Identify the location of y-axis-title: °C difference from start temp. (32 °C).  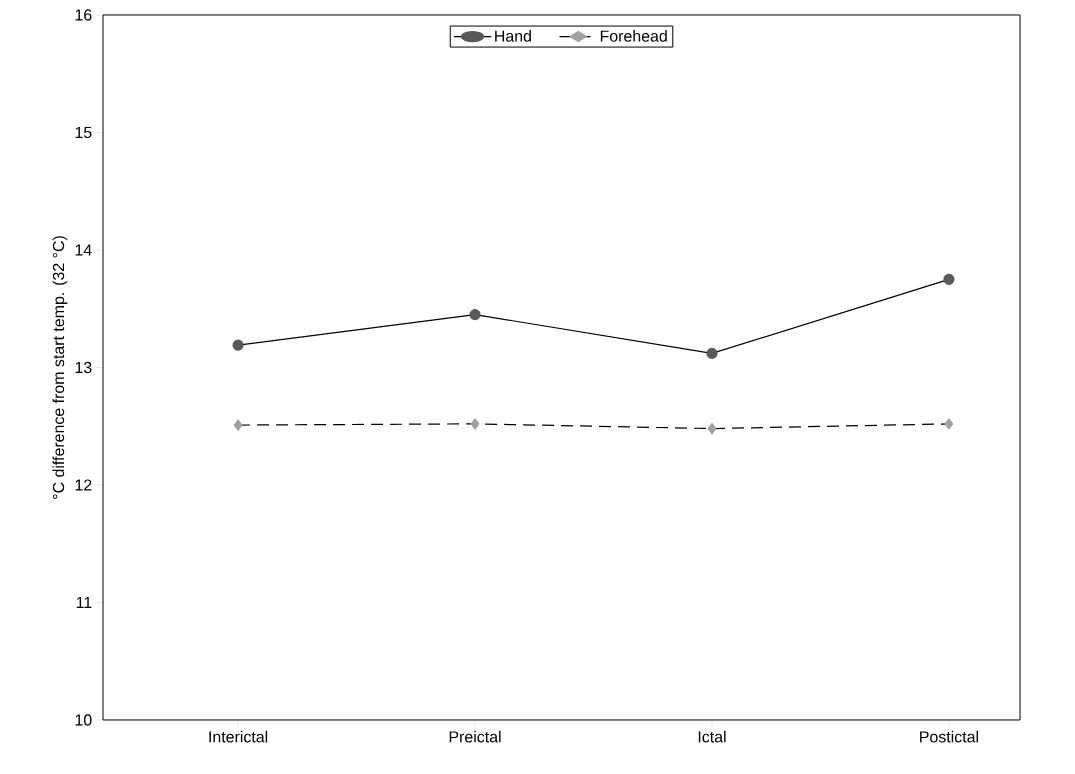
(60, 367).